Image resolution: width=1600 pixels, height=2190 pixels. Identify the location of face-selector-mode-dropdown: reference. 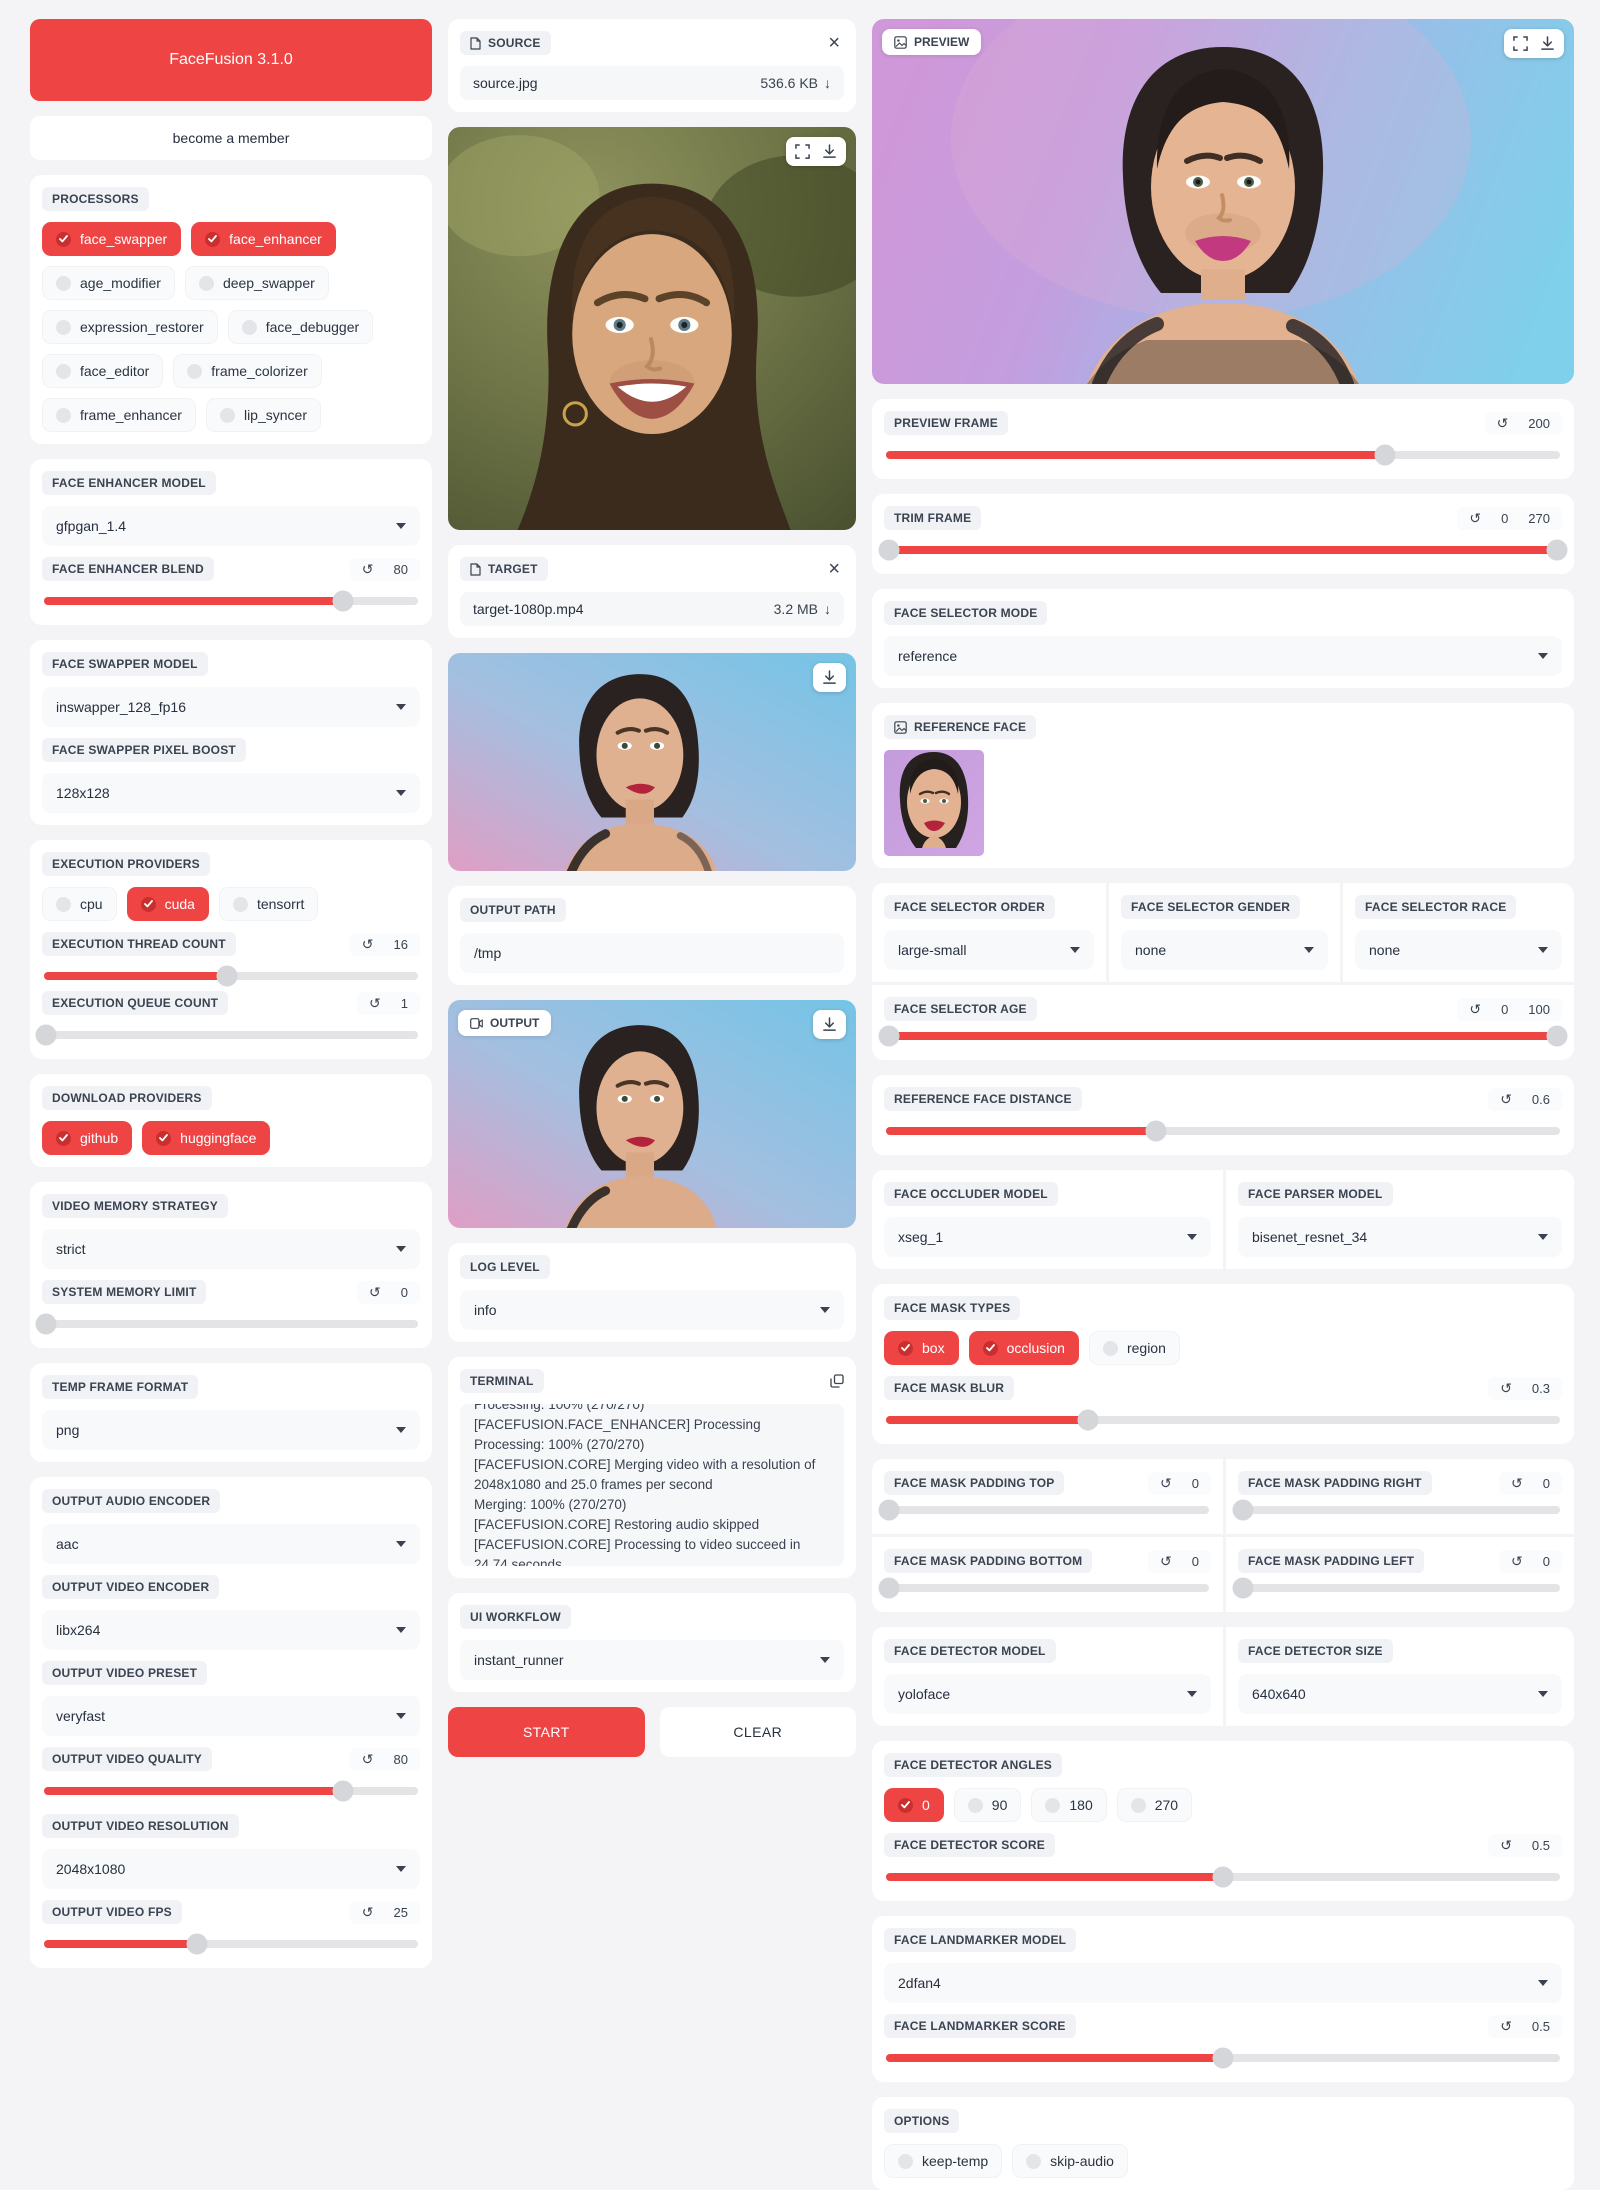
(1223, 656).